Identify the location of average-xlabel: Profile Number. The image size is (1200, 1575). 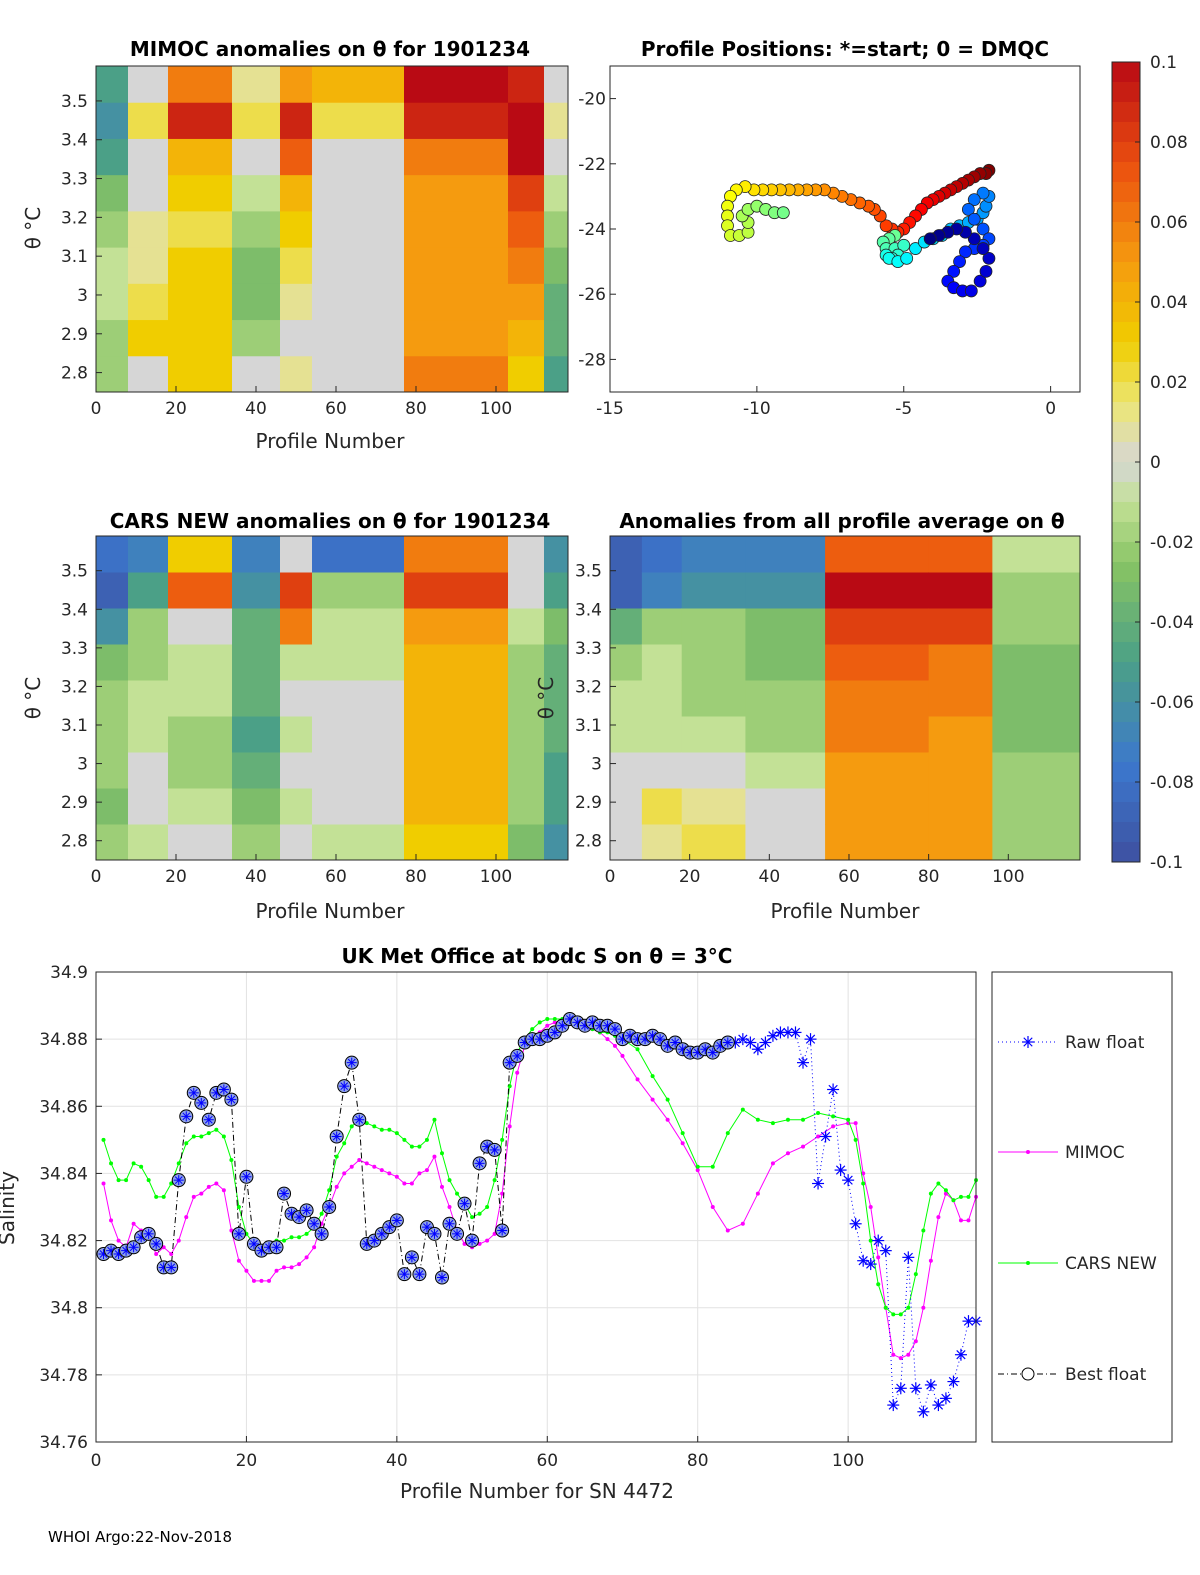
(846, 911).